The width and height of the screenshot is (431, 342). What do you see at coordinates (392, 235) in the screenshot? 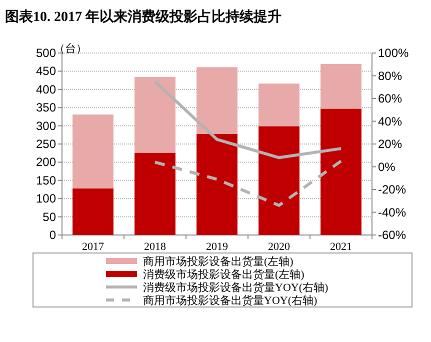
I see `y2-tick-label: -60%` at bounding box center [392, 235].